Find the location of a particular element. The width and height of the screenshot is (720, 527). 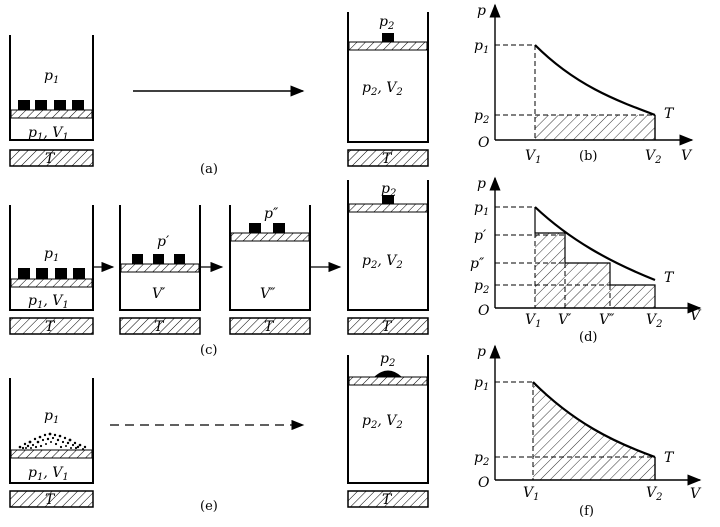

weight is located at coordinates (388, 37).